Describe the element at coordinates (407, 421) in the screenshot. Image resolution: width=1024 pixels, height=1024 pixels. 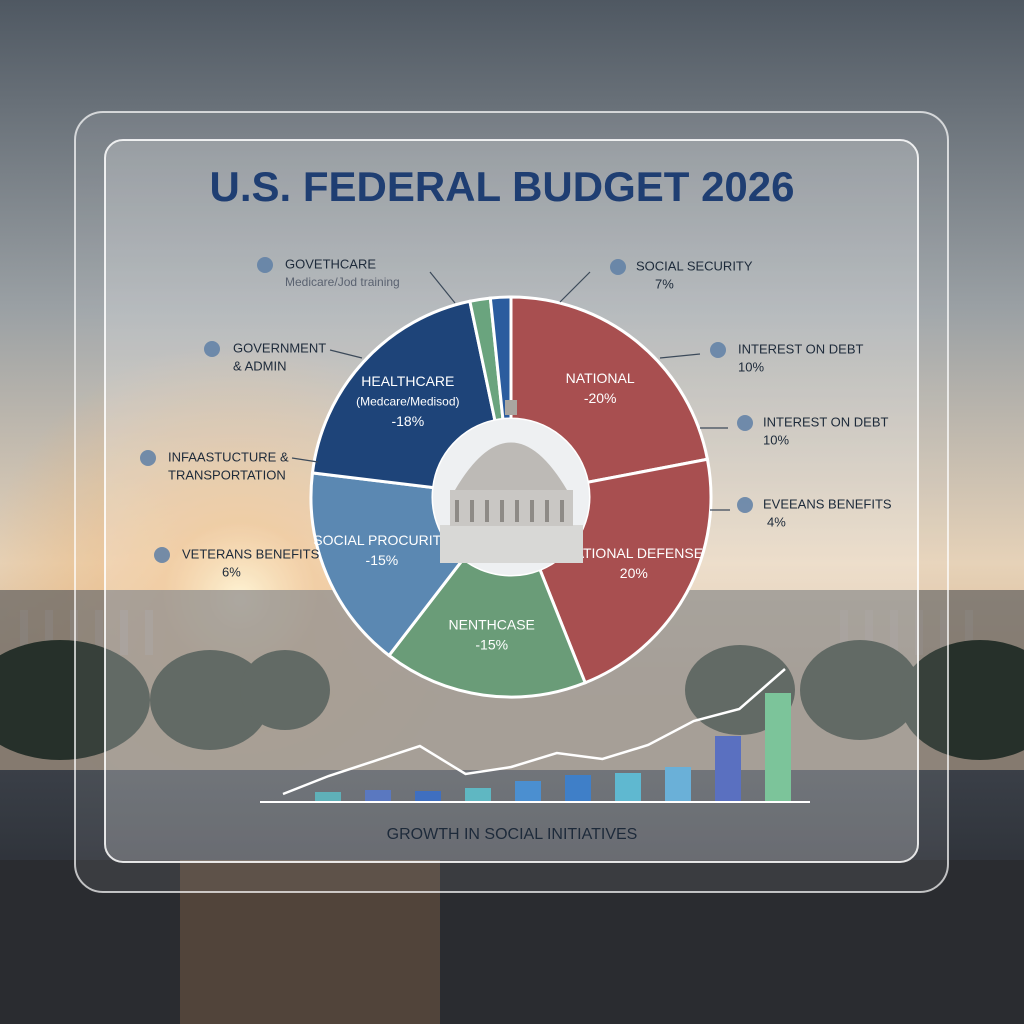
I see `segment-label: -18%` at that location.